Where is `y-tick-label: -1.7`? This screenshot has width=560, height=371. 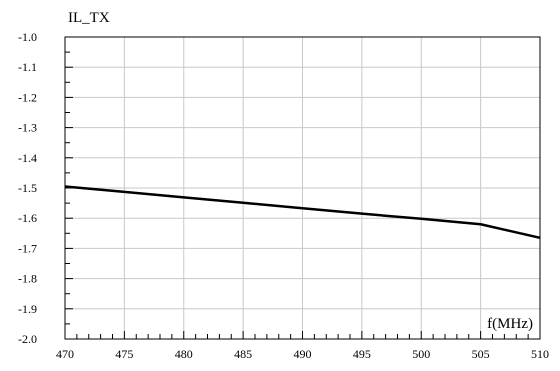 y-tick-label: -1.7 is located at coordinates (27, 248).